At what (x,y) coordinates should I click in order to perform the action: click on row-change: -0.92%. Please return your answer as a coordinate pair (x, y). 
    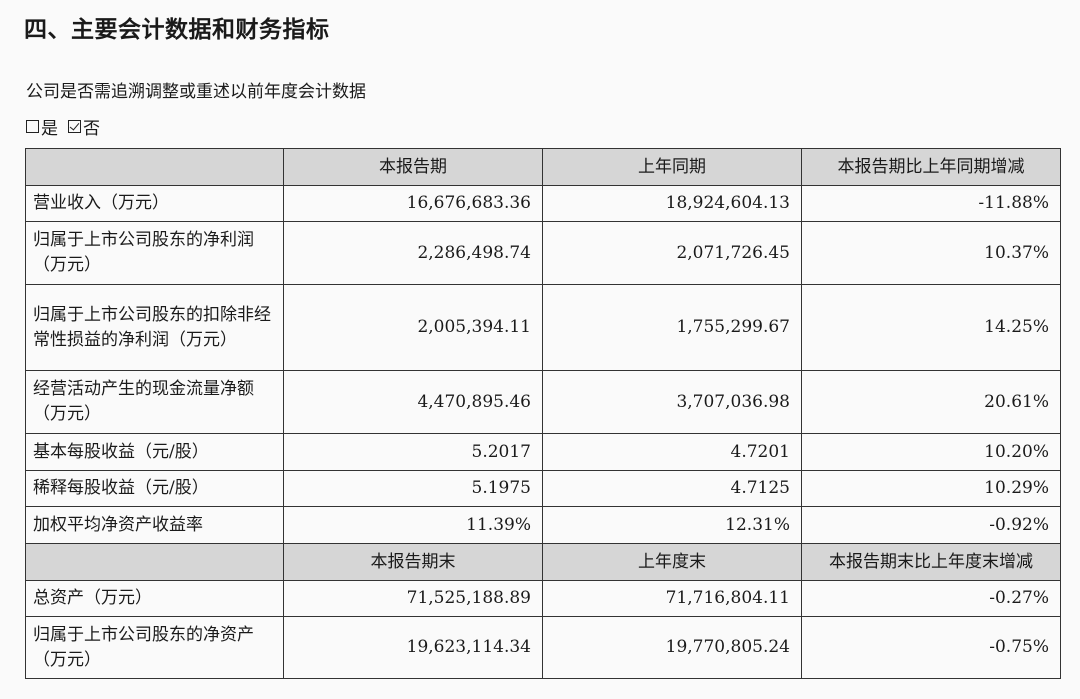
    Looking at the image, I should click on (931, 525).